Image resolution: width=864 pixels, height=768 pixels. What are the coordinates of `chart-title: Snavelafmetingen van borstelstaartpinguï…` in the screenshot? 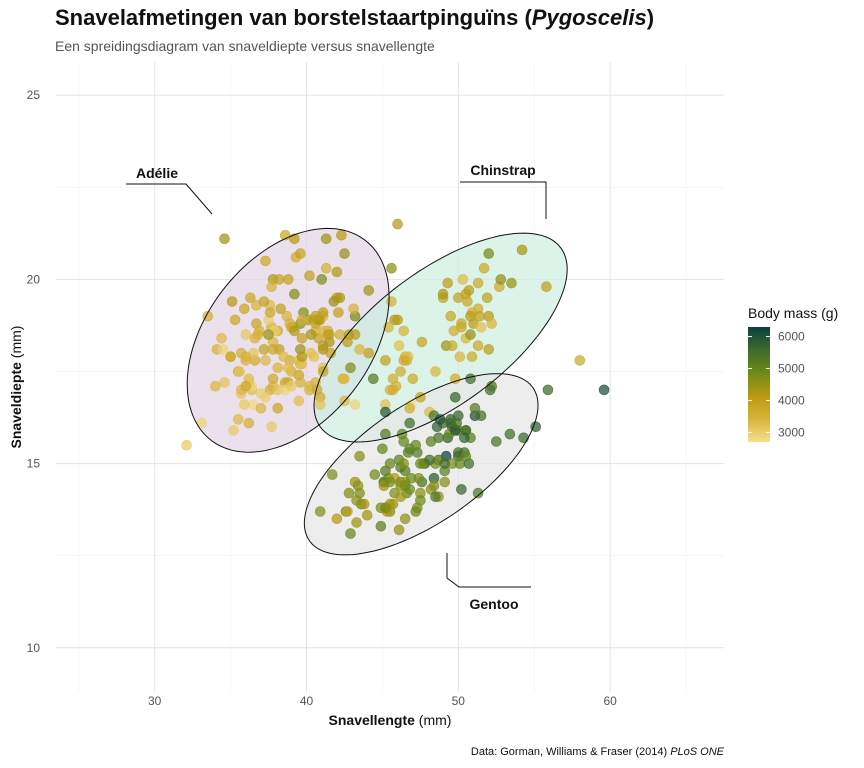 It's located at (354, 18).